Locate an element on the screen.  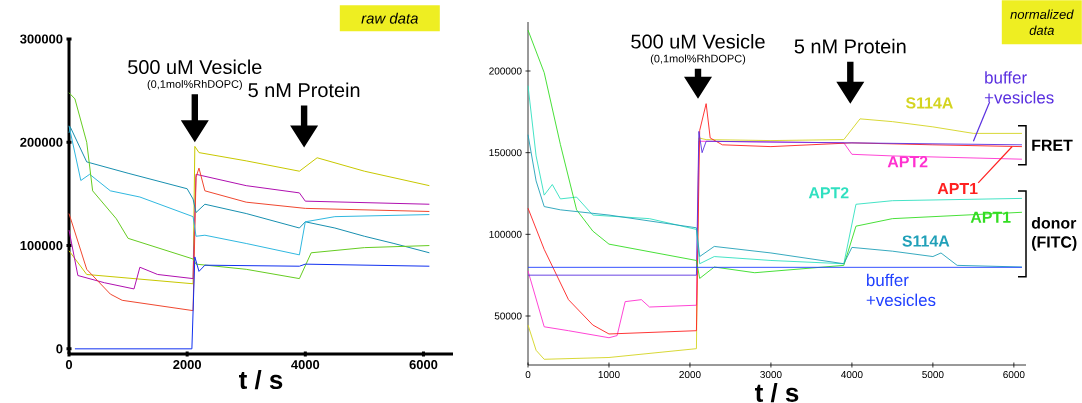
text: FRET is located at coordinates (1052, 145).